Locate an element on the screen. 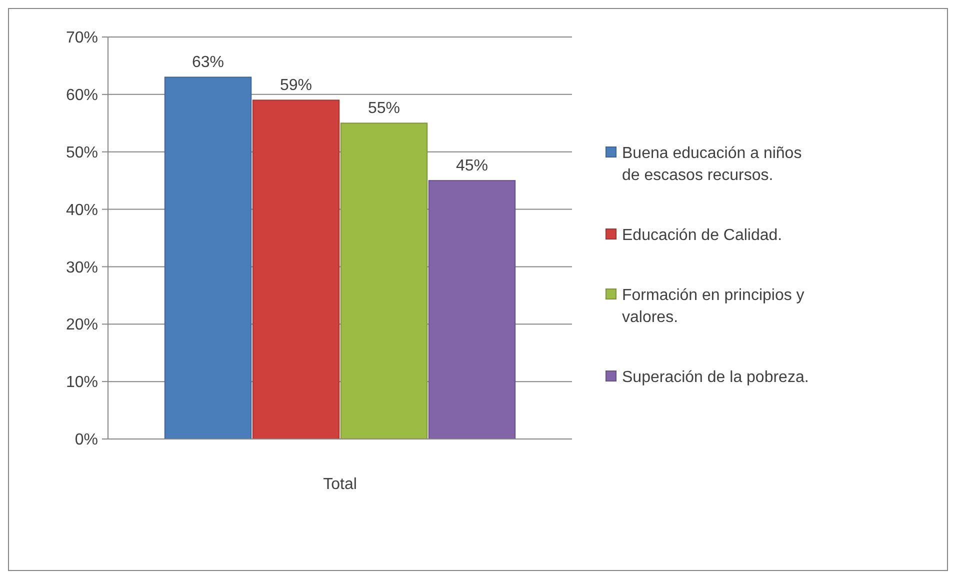 This screenshot has height=579, width=956. data-label: 45% is located at coordinates (472, 166).